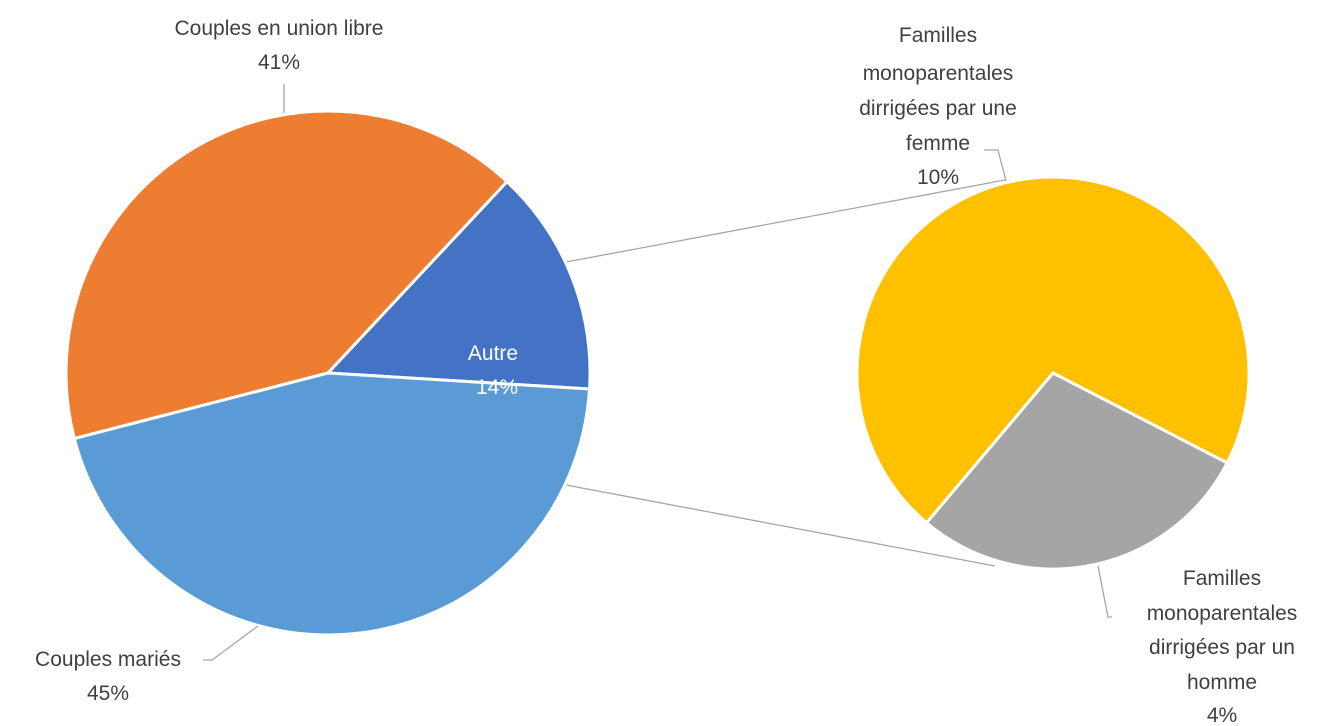  What do you see at coordinates (780, 525) in the screenshot?
I see `connector-line-bottom` at bounding box center [780, 525].